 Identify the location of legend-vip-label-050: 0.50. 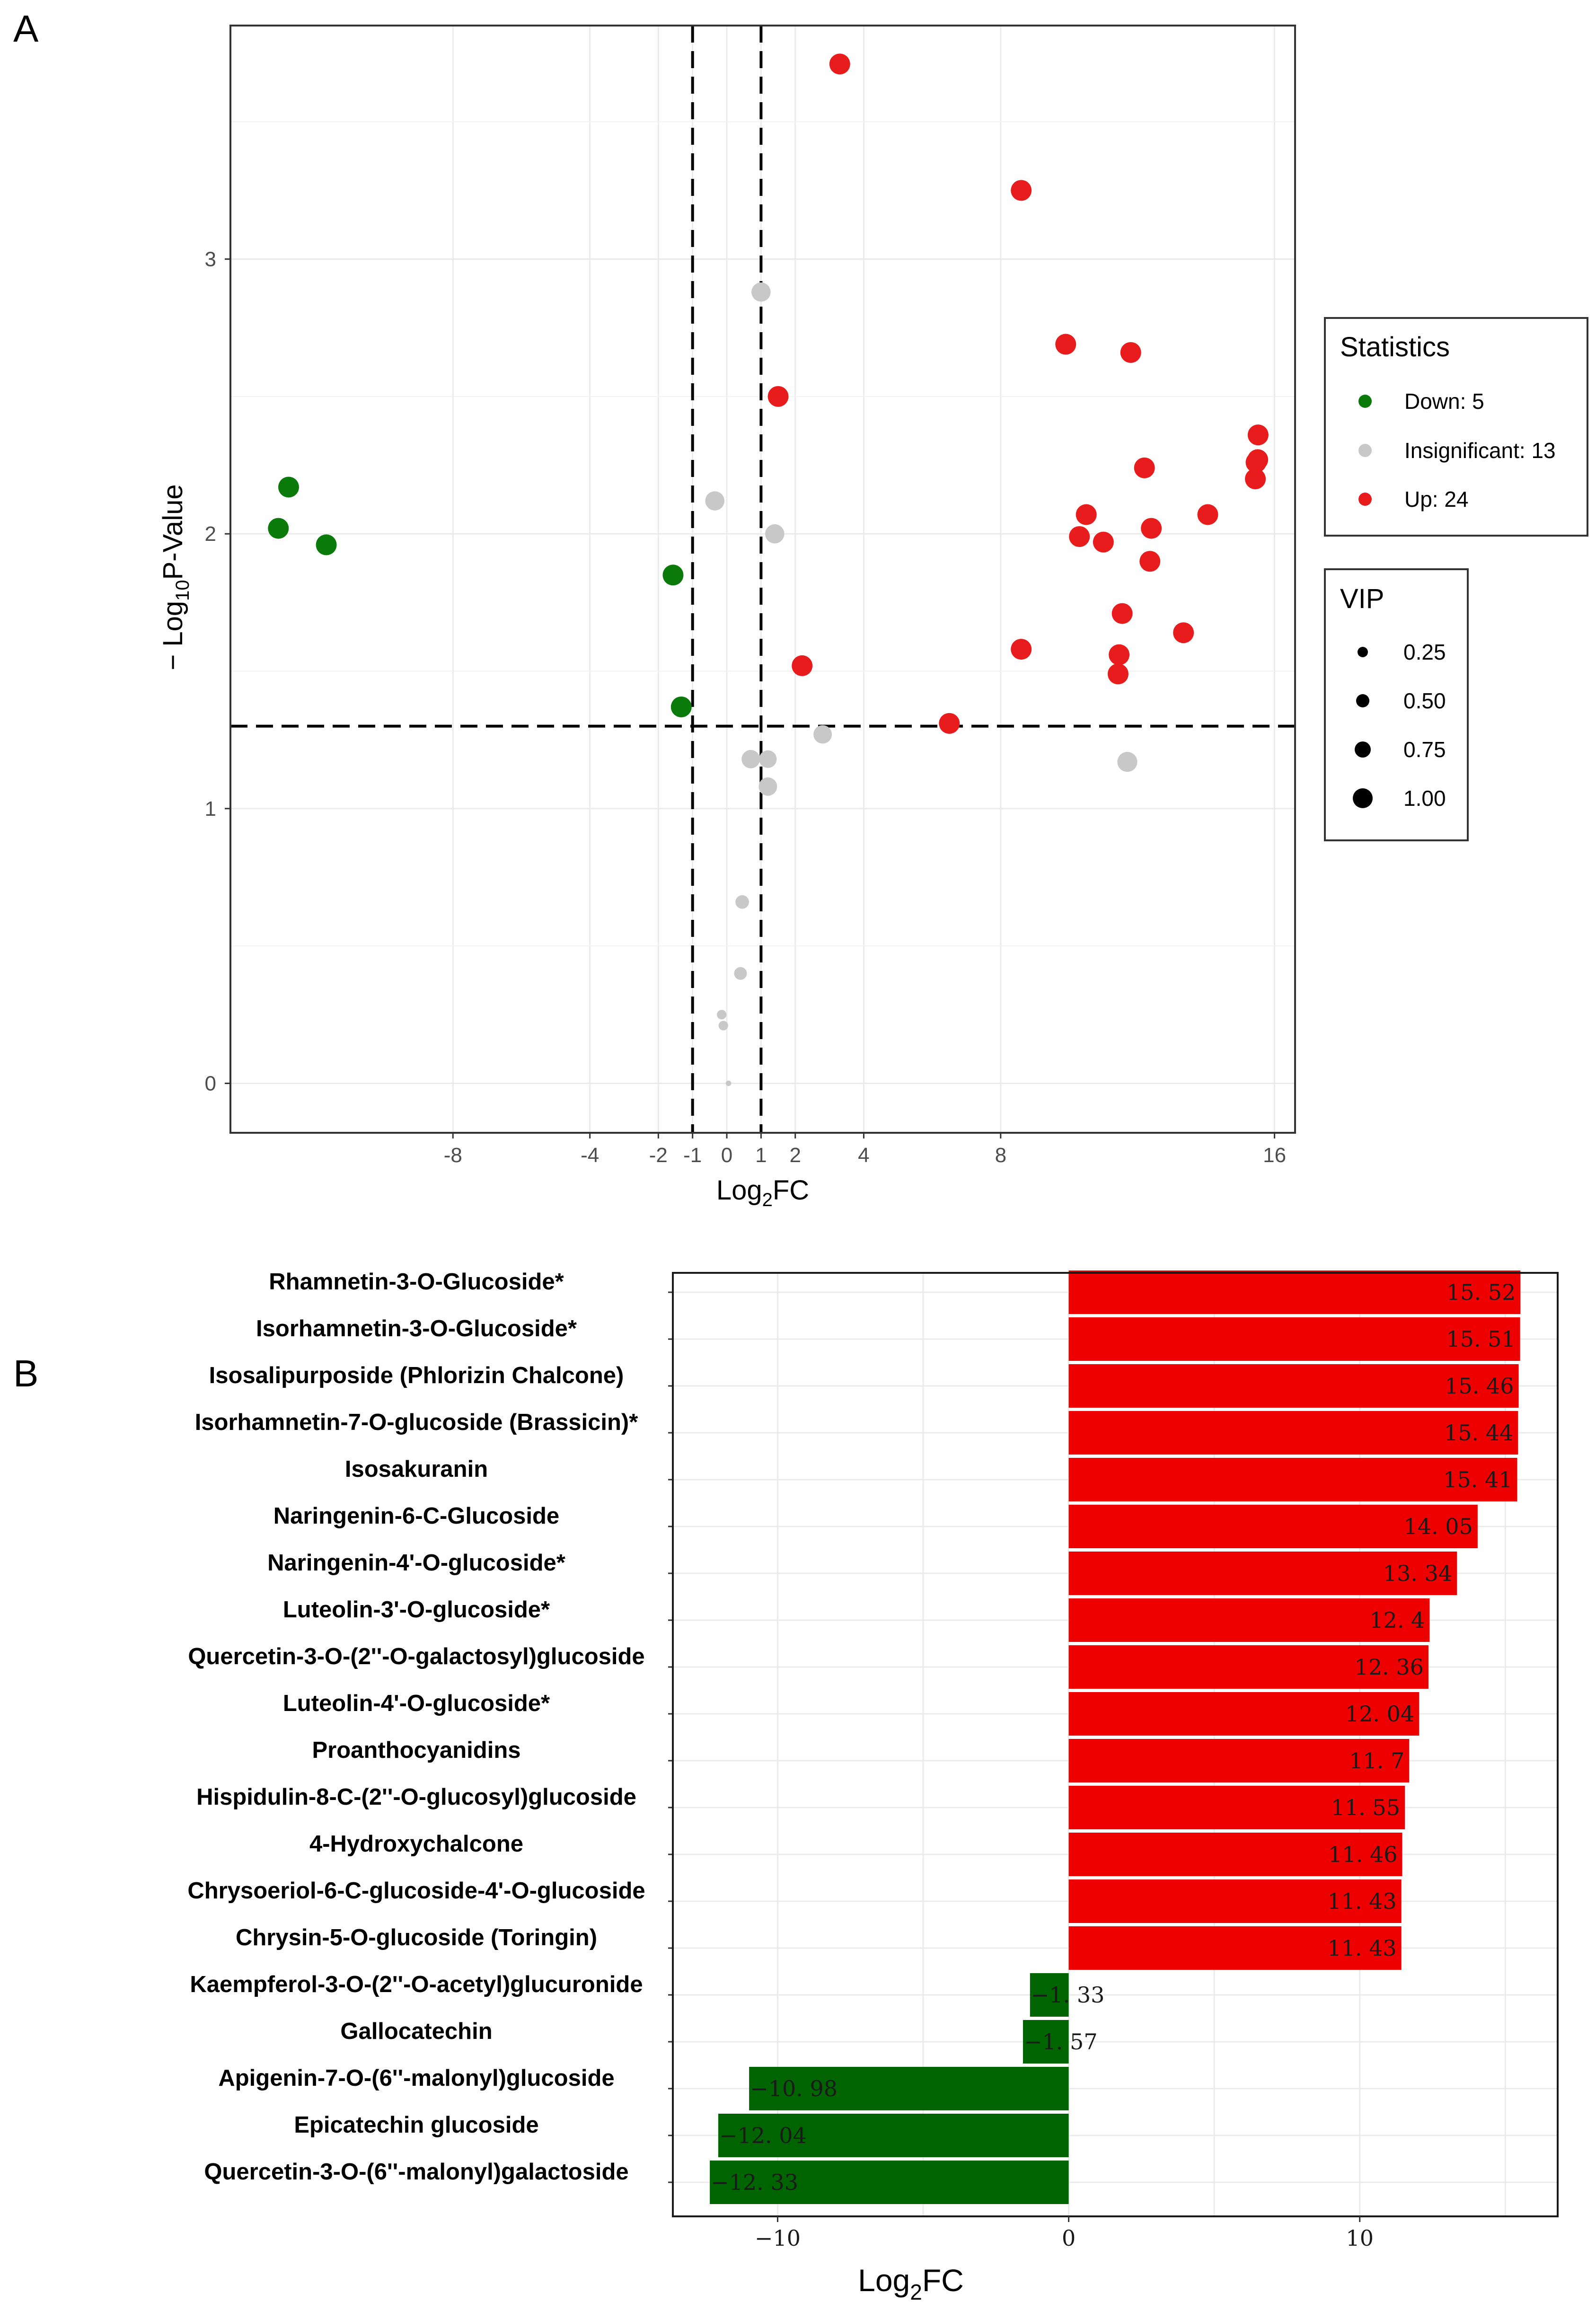
(1424, 700).